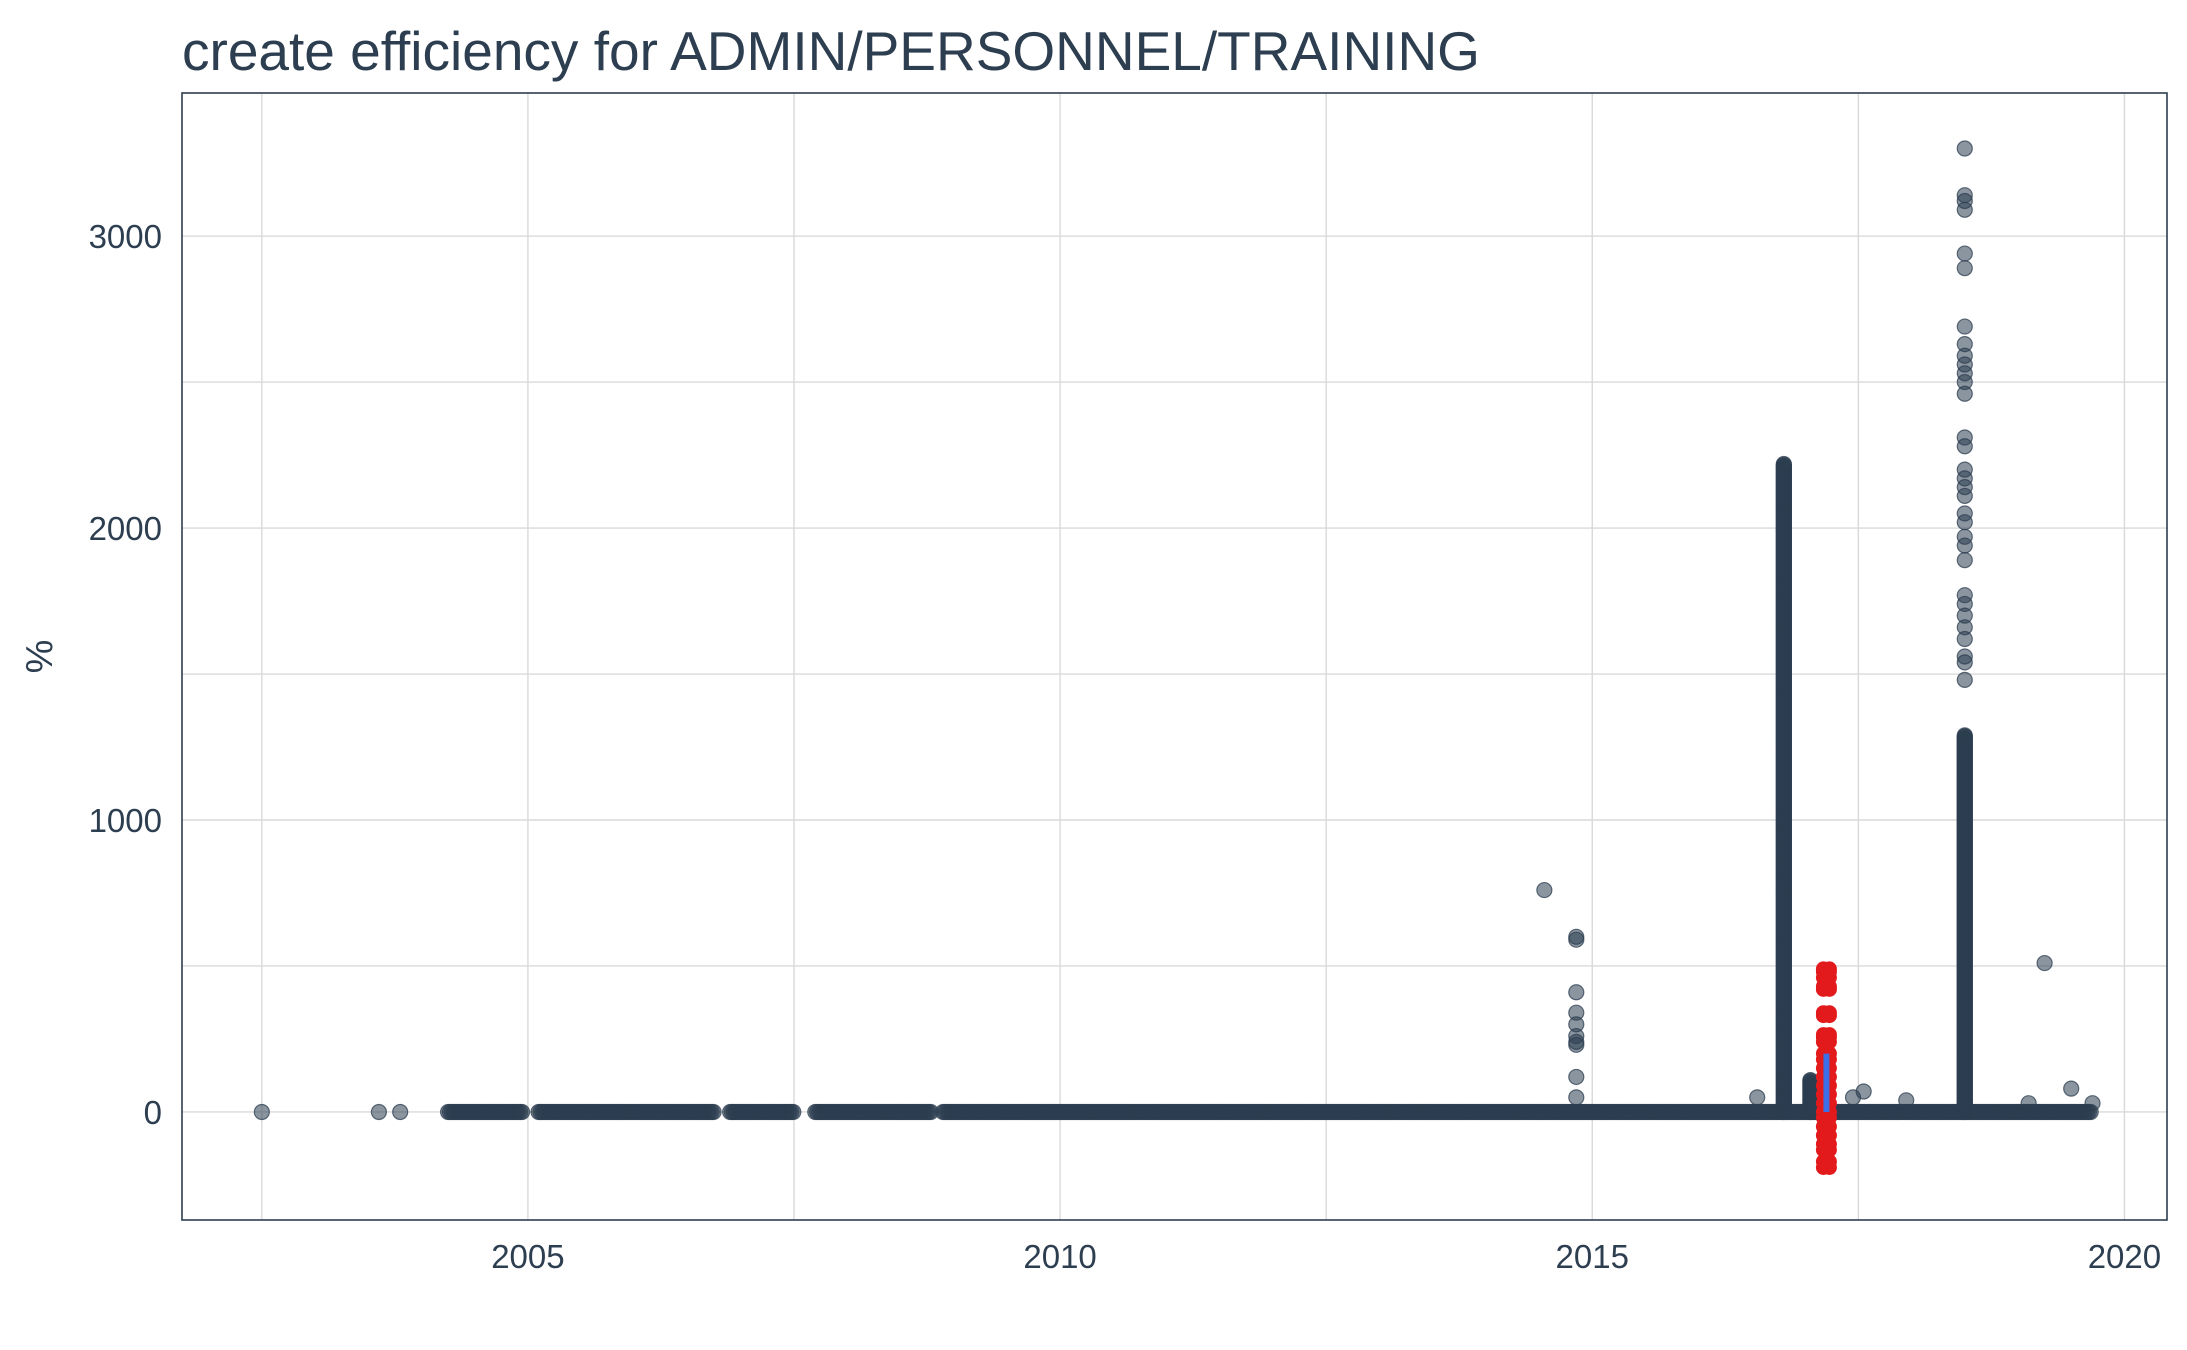 The height and width of the screenshot is (1350, 2187). I want to click on highlight-points, so click(1826, 1068).